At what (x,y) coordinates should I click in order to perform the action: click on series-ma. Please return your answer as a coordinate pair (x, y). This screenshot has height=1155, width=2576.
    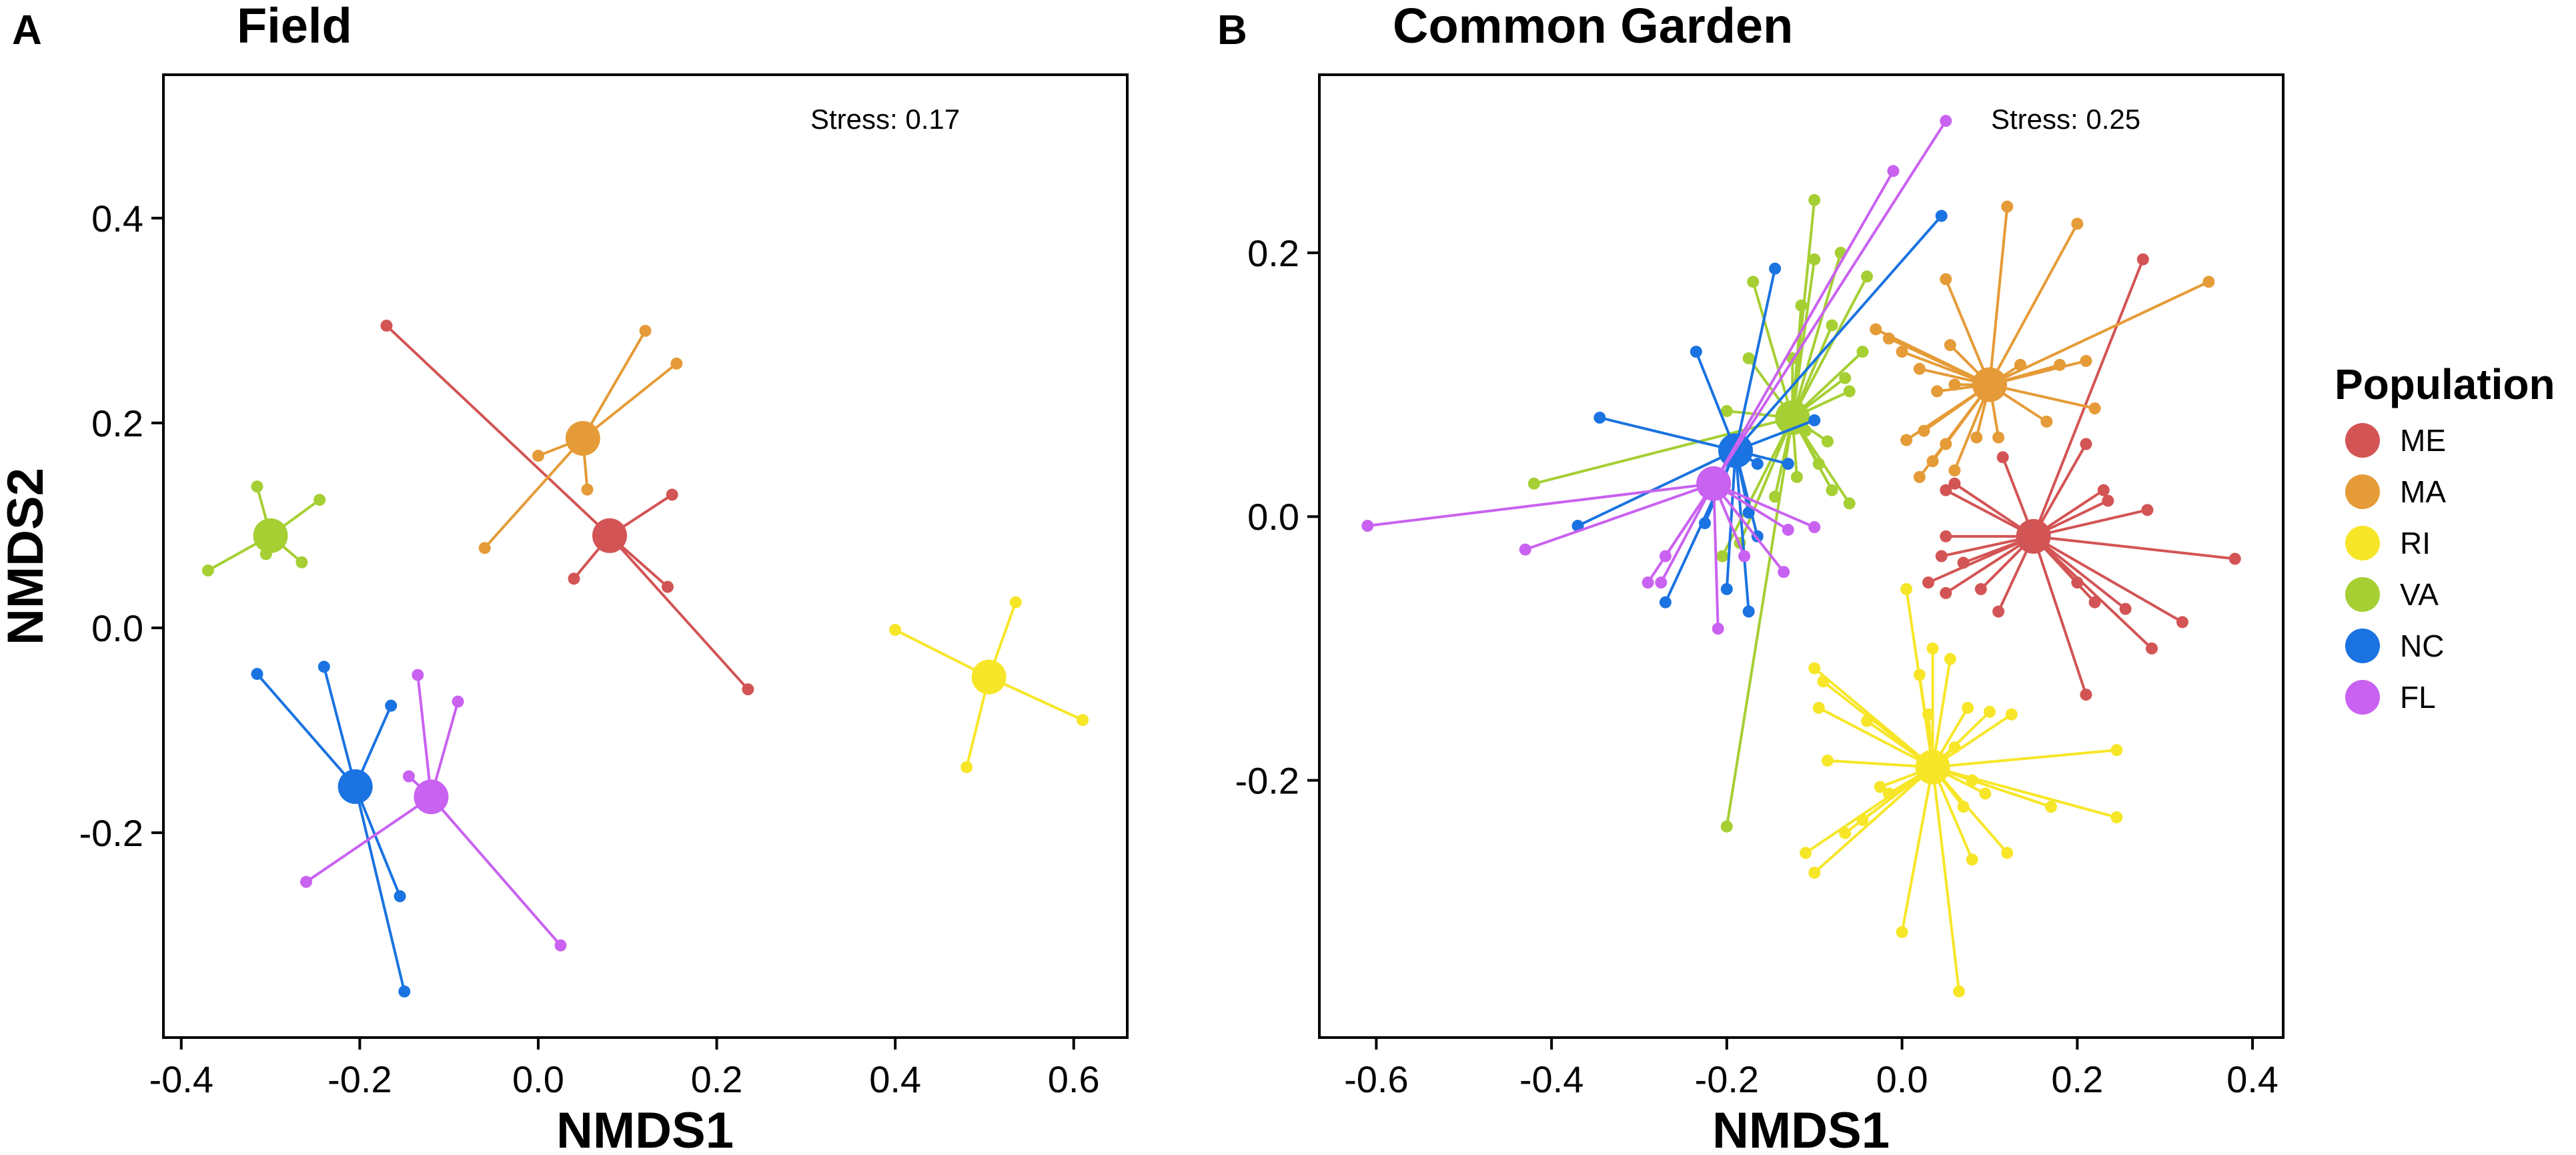
    Looking at the image, I should click on (2042, 341).